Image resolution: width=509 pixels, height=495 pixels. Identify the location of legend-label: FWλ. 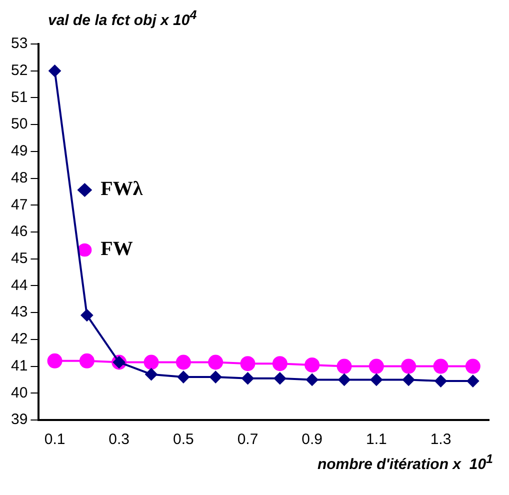
(121, 189).